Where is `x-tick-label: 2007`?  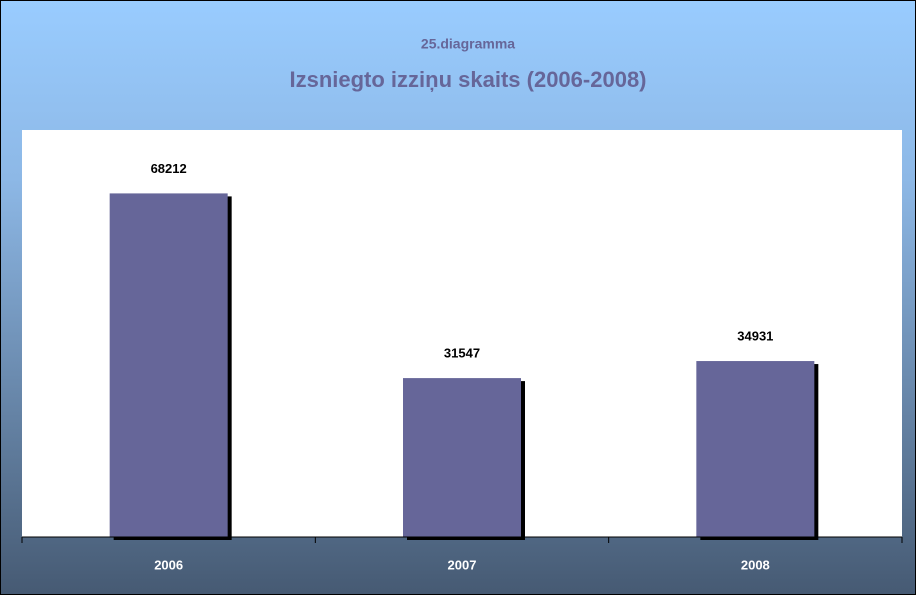
x-tick-label: 2007 is located at coordinates (462, 564).